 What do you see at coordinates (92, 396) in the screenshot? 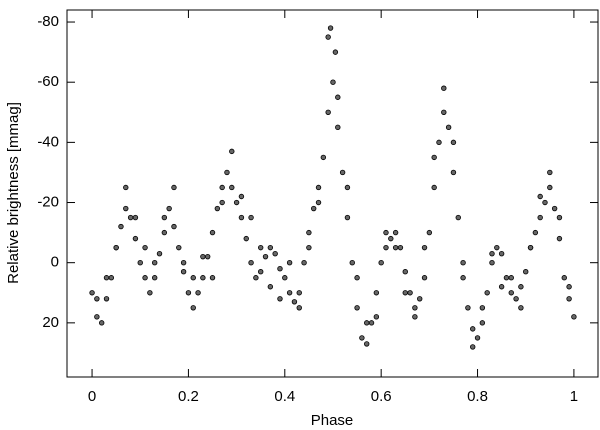
I see `x-tick-label: 0` at bounding box center [92, 396].